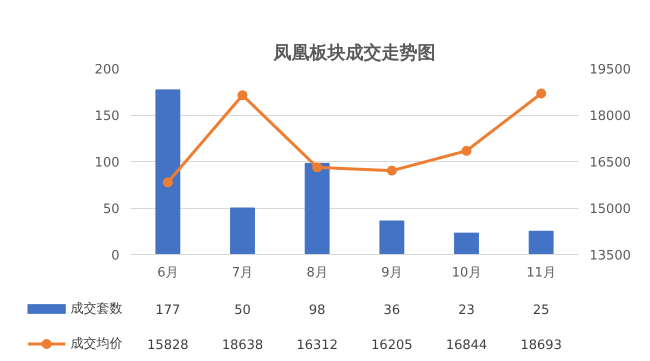 Image resolution: width=650 pixels, height=361 pixels. Describe the element at coordinates (107, 163) in the screenshot. I see `y-tick-label: 100` at that location.